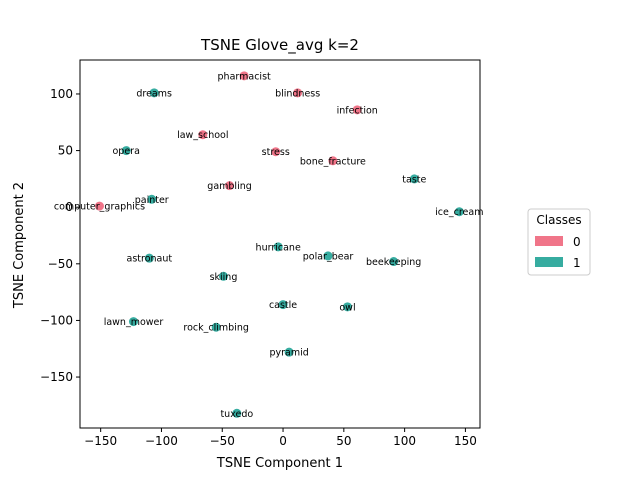 This screenshot has width=640, height=480. Describe the element at coordinates (61, 94) in the screenshot. I see `y-tick-label: 100` at that location.